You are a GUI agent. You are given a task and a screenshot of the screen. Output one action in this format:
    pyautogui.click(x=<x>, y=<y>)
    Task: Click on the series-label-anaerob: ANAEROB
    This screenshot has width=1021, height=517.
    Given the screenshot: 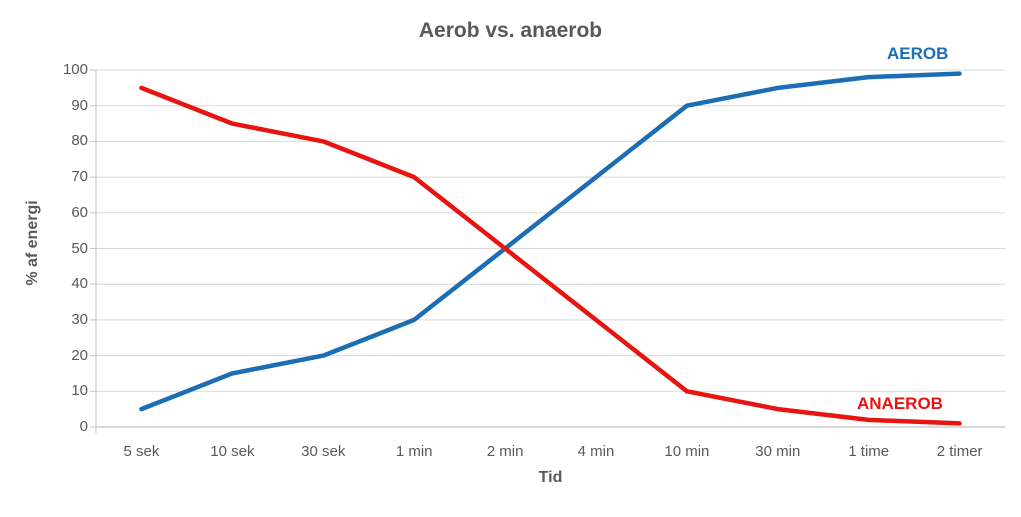 What is the action you would take?
    pyautogui.click(x=900, y=403)
    